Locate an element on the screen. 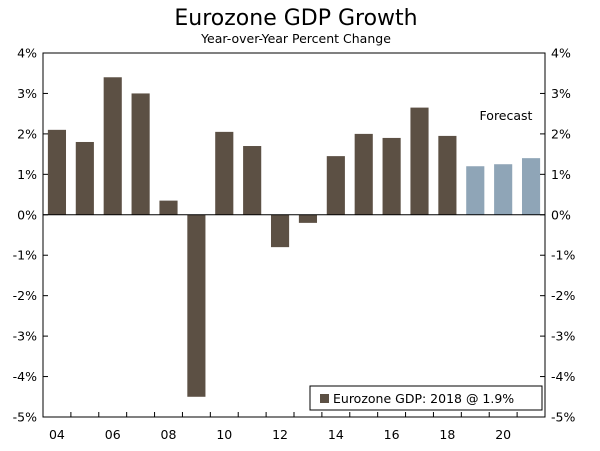 The width and height of the screenshot is (600, 451). x-tick-label: 04 is located at coordinates (57, 434).